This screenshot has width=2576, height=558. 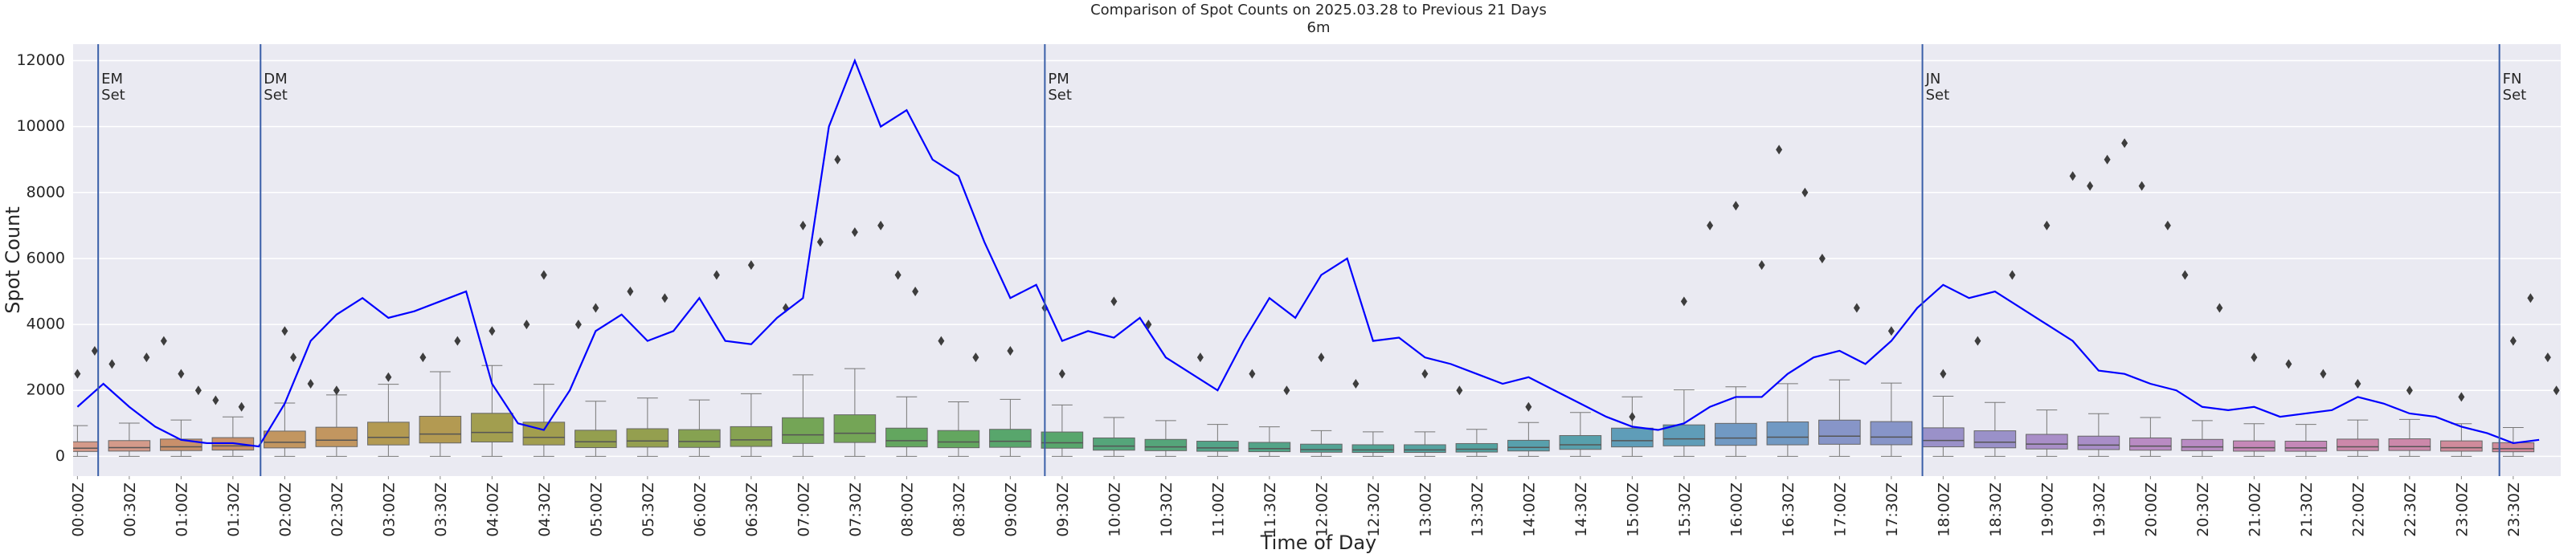 I want to click on x-tick-label: 15:00Z, so click(x=1633, y=510).